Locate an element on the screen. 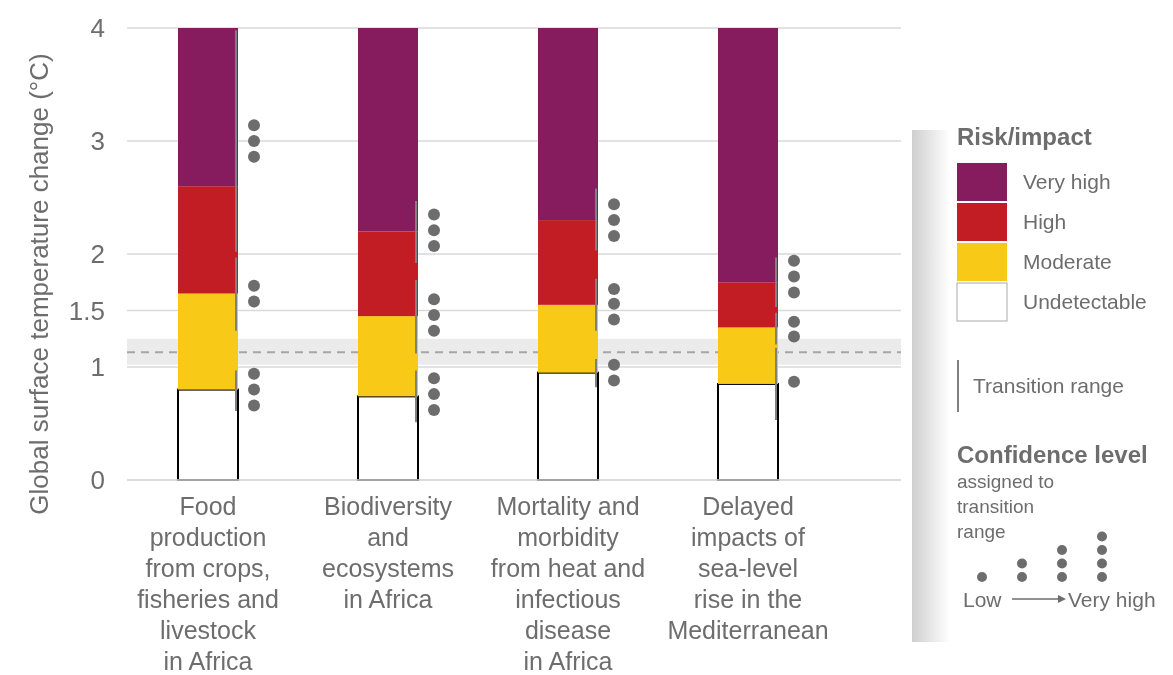 This screenshot has height=675, width=1173. text: Very high is located at coordinates (1112, 600).